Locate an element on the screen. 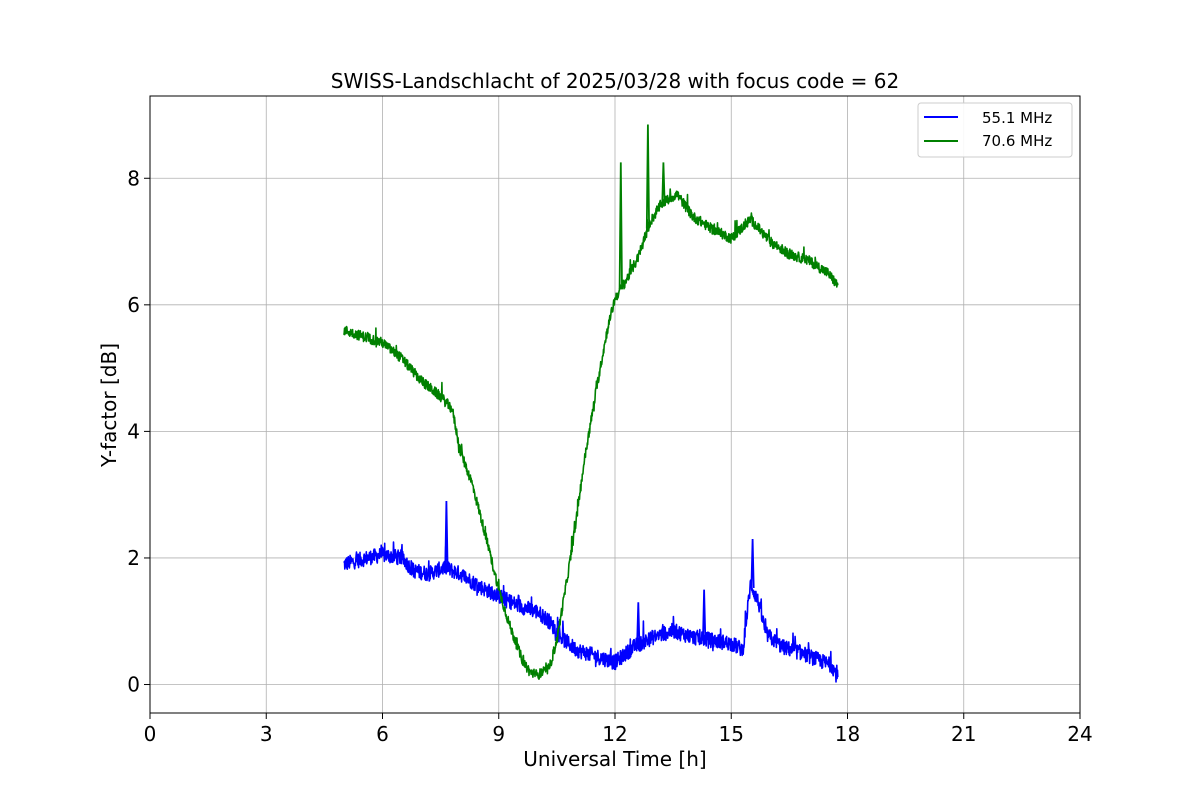 This screenshot has width=1200, height=800. x-tick-label: 18 is located at coordinates (847, 734).